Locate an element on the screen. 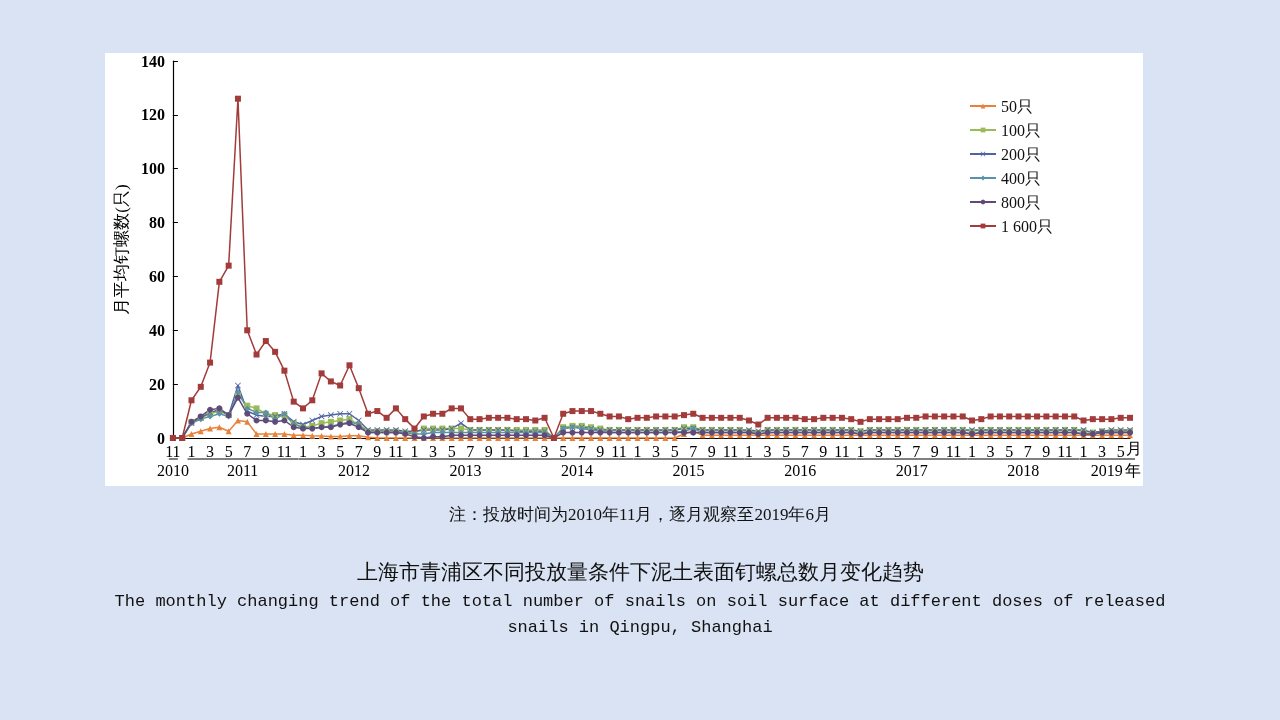 This screenshot has width=1280, height=720. text: 2018 is located at coordinates (1023, 470).